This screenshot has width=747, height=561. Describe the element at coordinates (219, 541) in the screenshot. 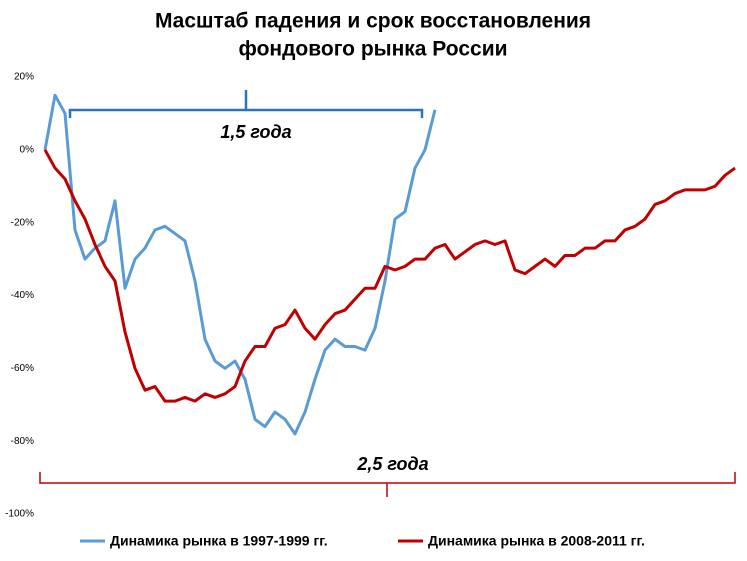

I see `legend-label: Динамика рынка в 1997-1999 гг.` at that location.